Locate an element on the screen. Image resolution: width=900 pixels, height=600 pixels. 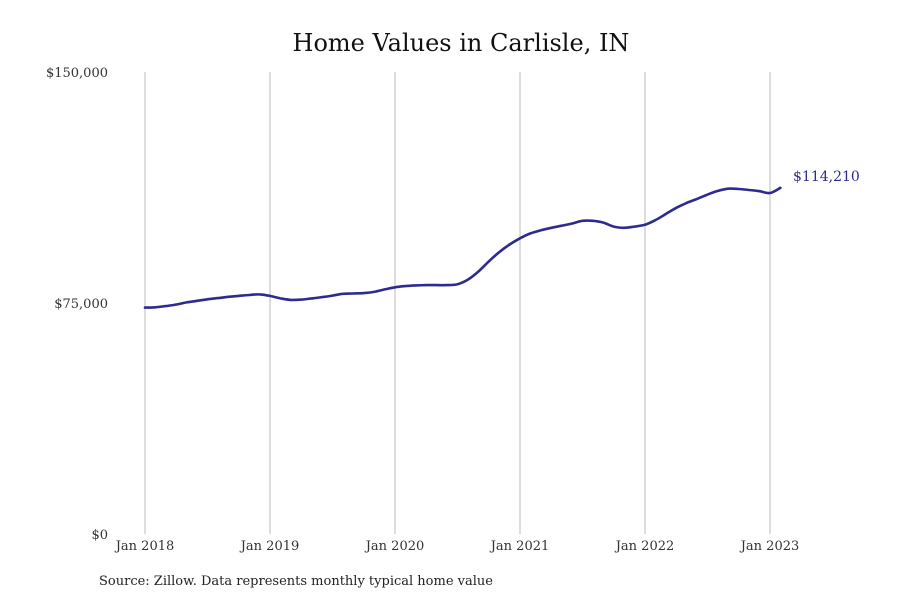
y-tick-label: $75,000 is located at coordinates (81, 304).